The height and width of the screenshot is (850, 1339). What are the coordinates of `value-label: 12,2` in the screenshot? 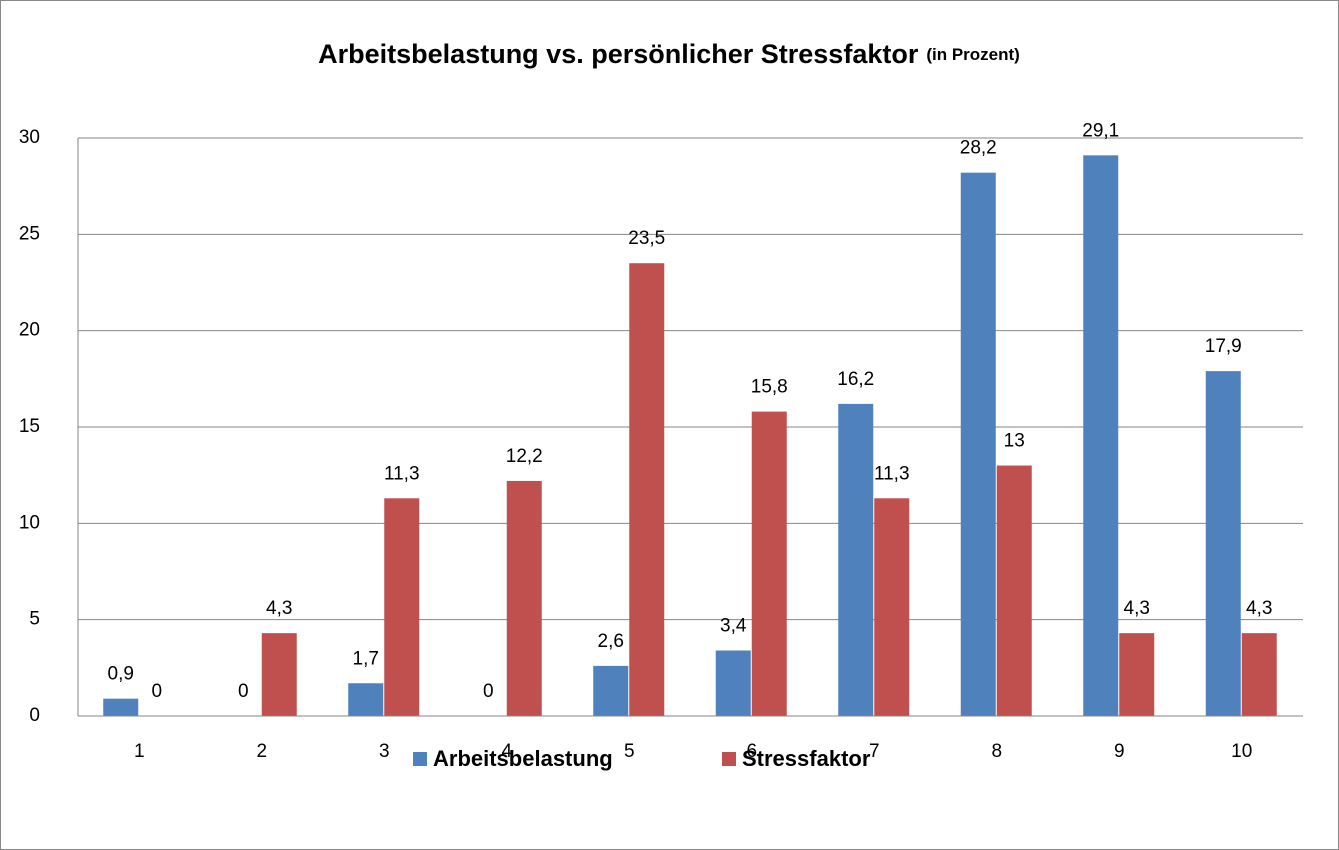 It's located at (524, 456).